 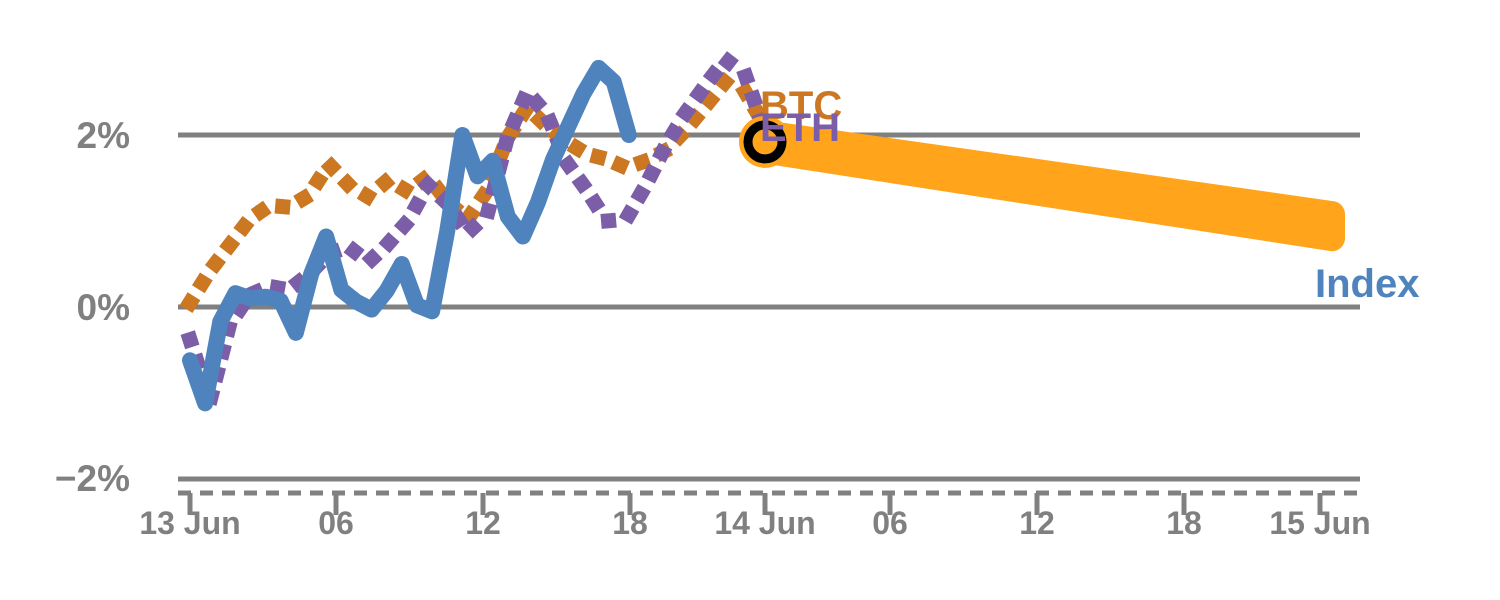 I want to click on forecast-start-marker, so click(x=765, y=141).